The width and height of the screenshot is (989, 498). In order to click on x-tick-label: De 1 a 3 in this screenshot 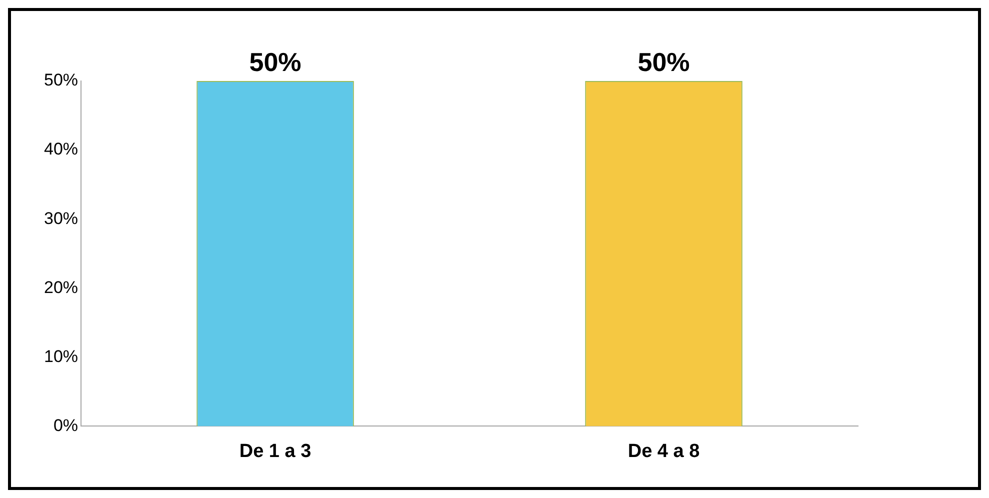, I will do `click(275, 451)`.